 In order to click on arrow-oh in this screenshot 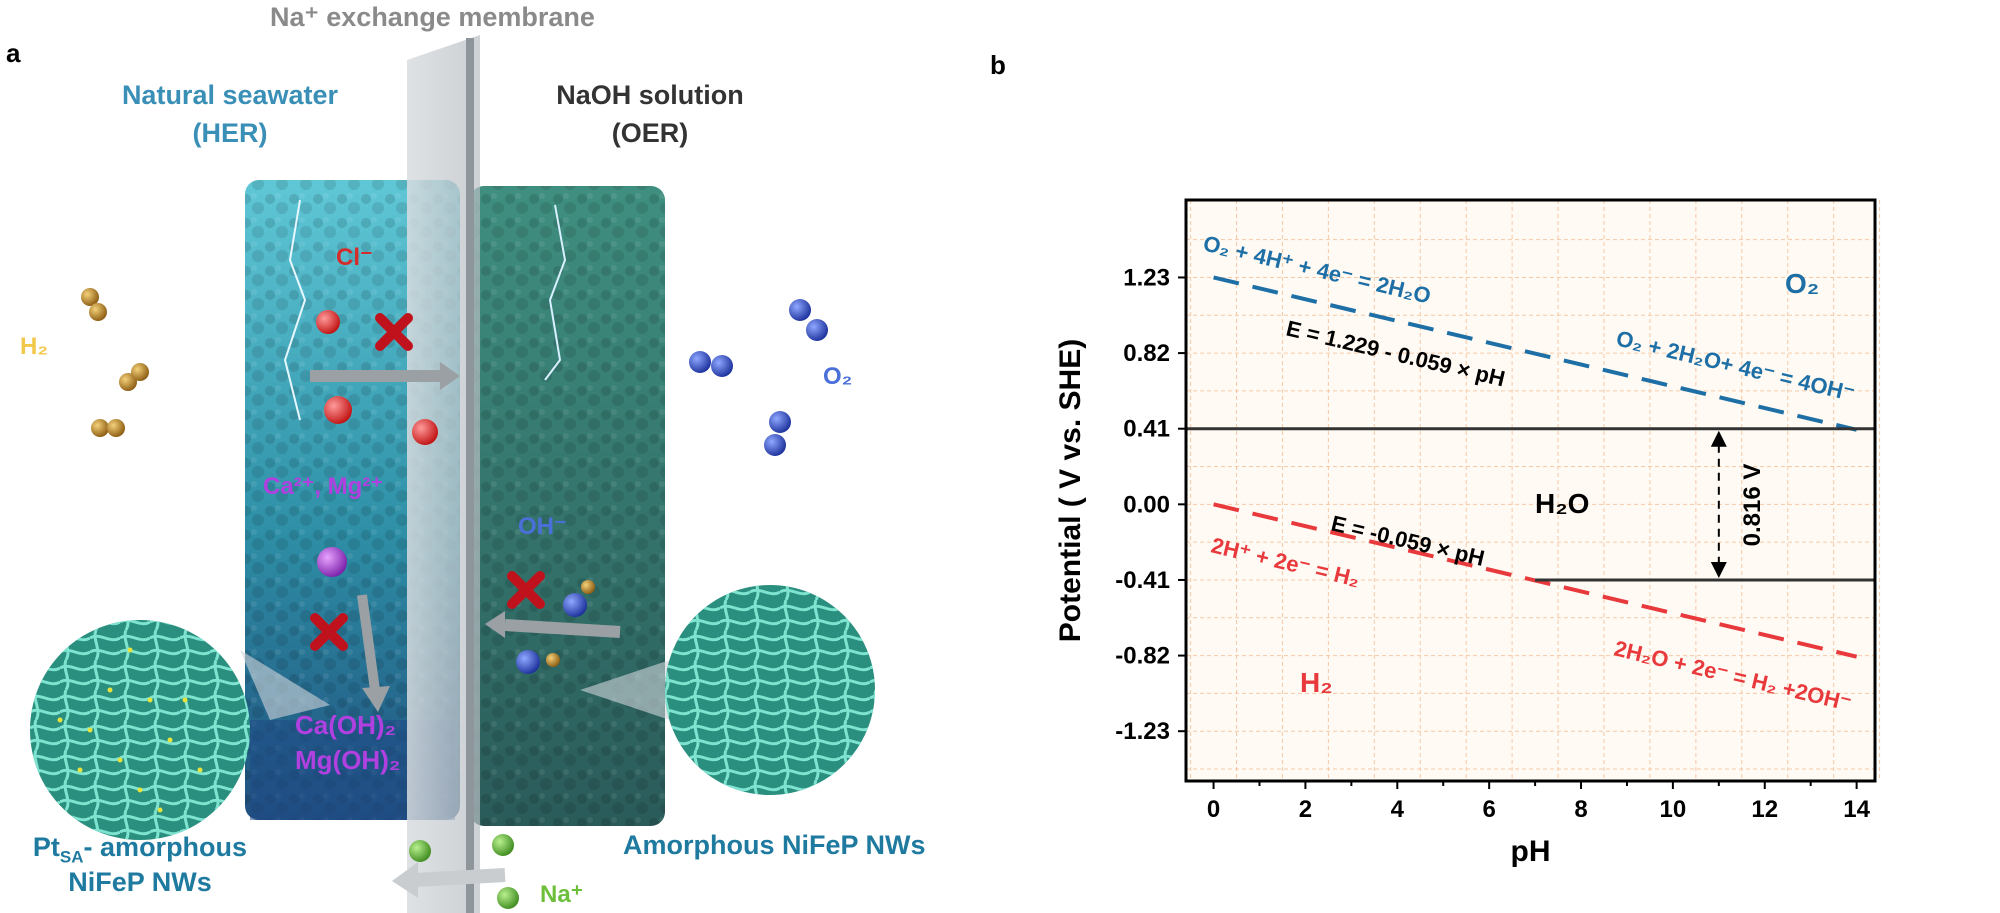, I will do `click(562, 628)`.